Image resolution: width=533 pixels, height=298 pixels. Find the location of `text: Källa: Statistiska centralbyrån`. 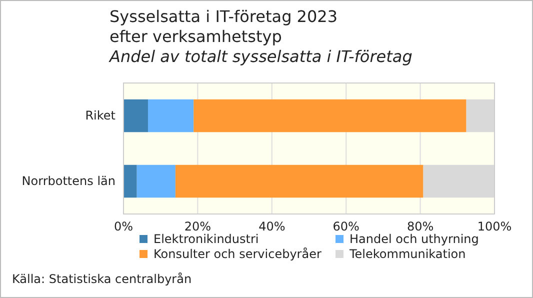

text: Källa: Statistiska centralbyrån is located at coordinates (102, 279).